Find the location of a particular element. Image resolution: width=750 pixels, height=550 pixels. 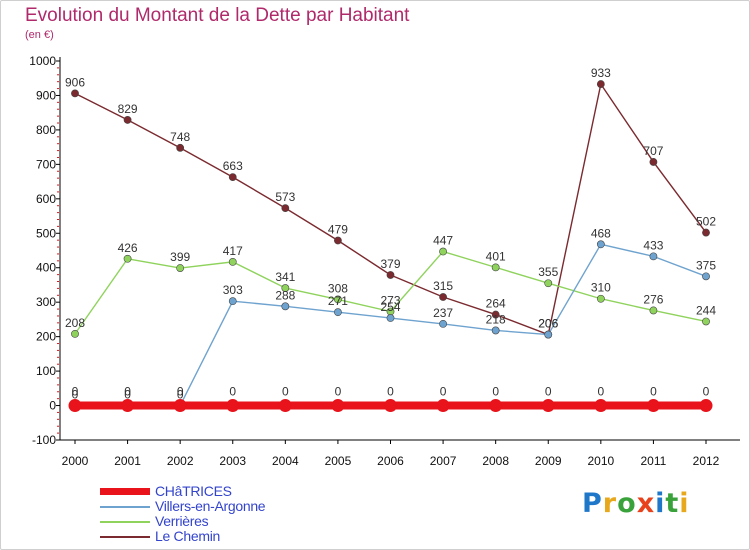

data-label: 206 is located at coordinates (548, 324).